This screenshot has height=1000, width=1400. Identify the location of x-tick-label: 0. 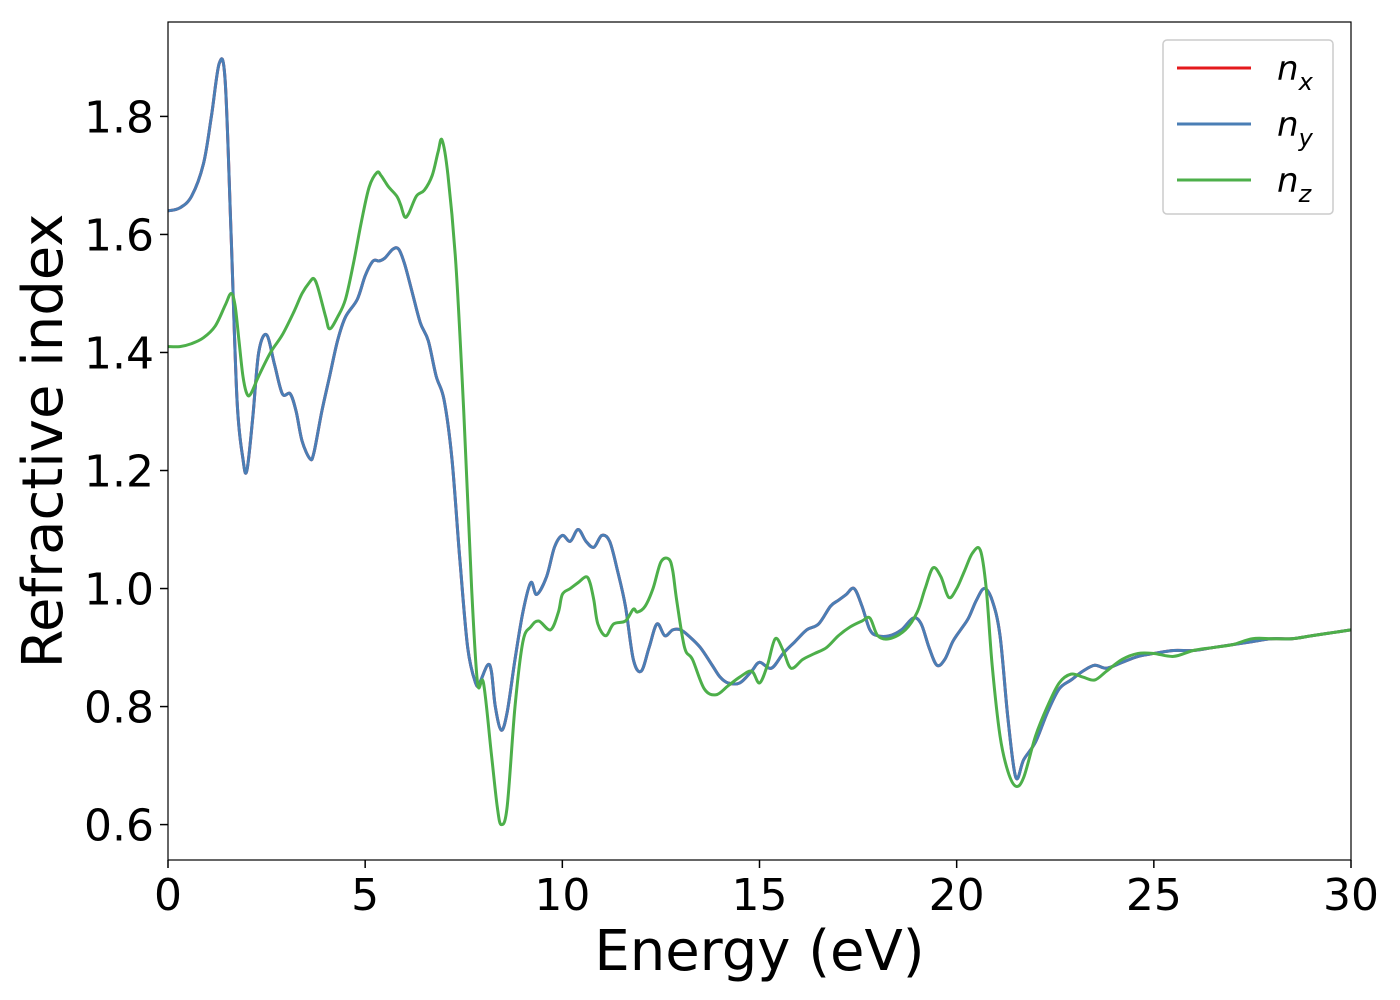
(168, 895).